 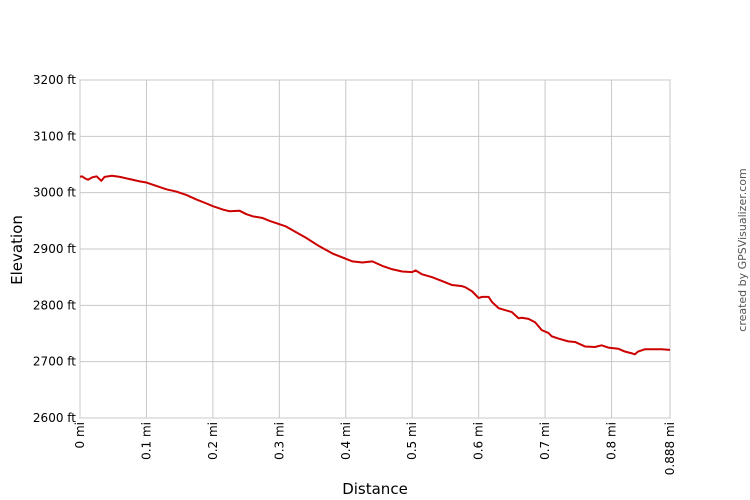 I want to click on x-tick-label: 0.1 mi, so click(x=146, y=441).